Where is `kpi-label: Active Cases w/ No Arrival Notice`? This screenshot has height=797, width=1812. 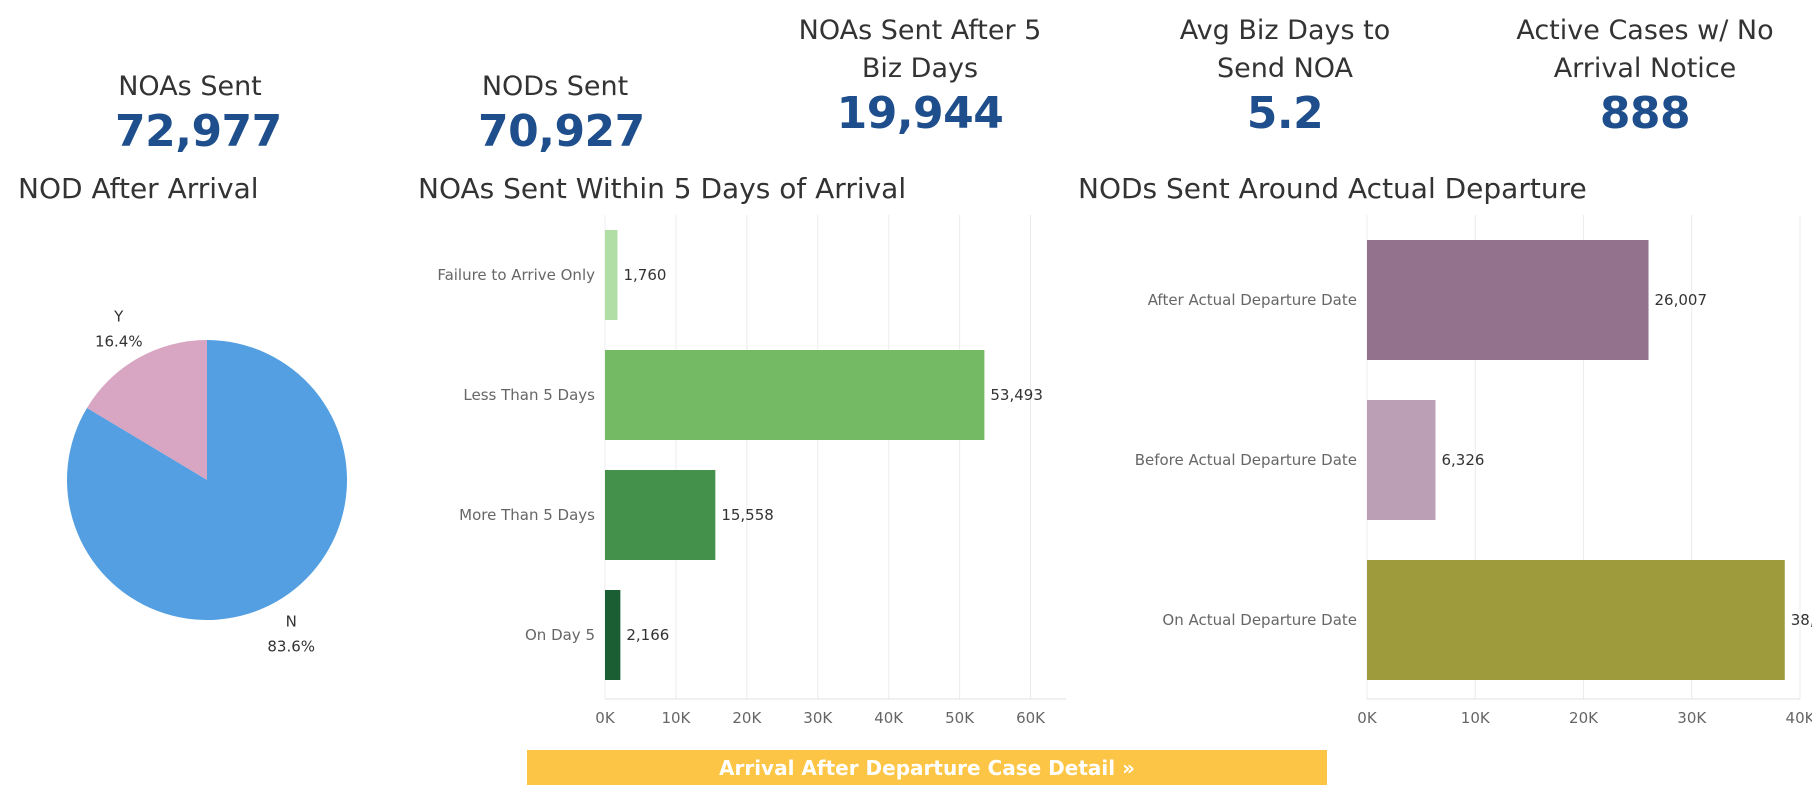 kpi-label: Active Cases w/ No Arrival Notice is located at coordinates (1645, 49).